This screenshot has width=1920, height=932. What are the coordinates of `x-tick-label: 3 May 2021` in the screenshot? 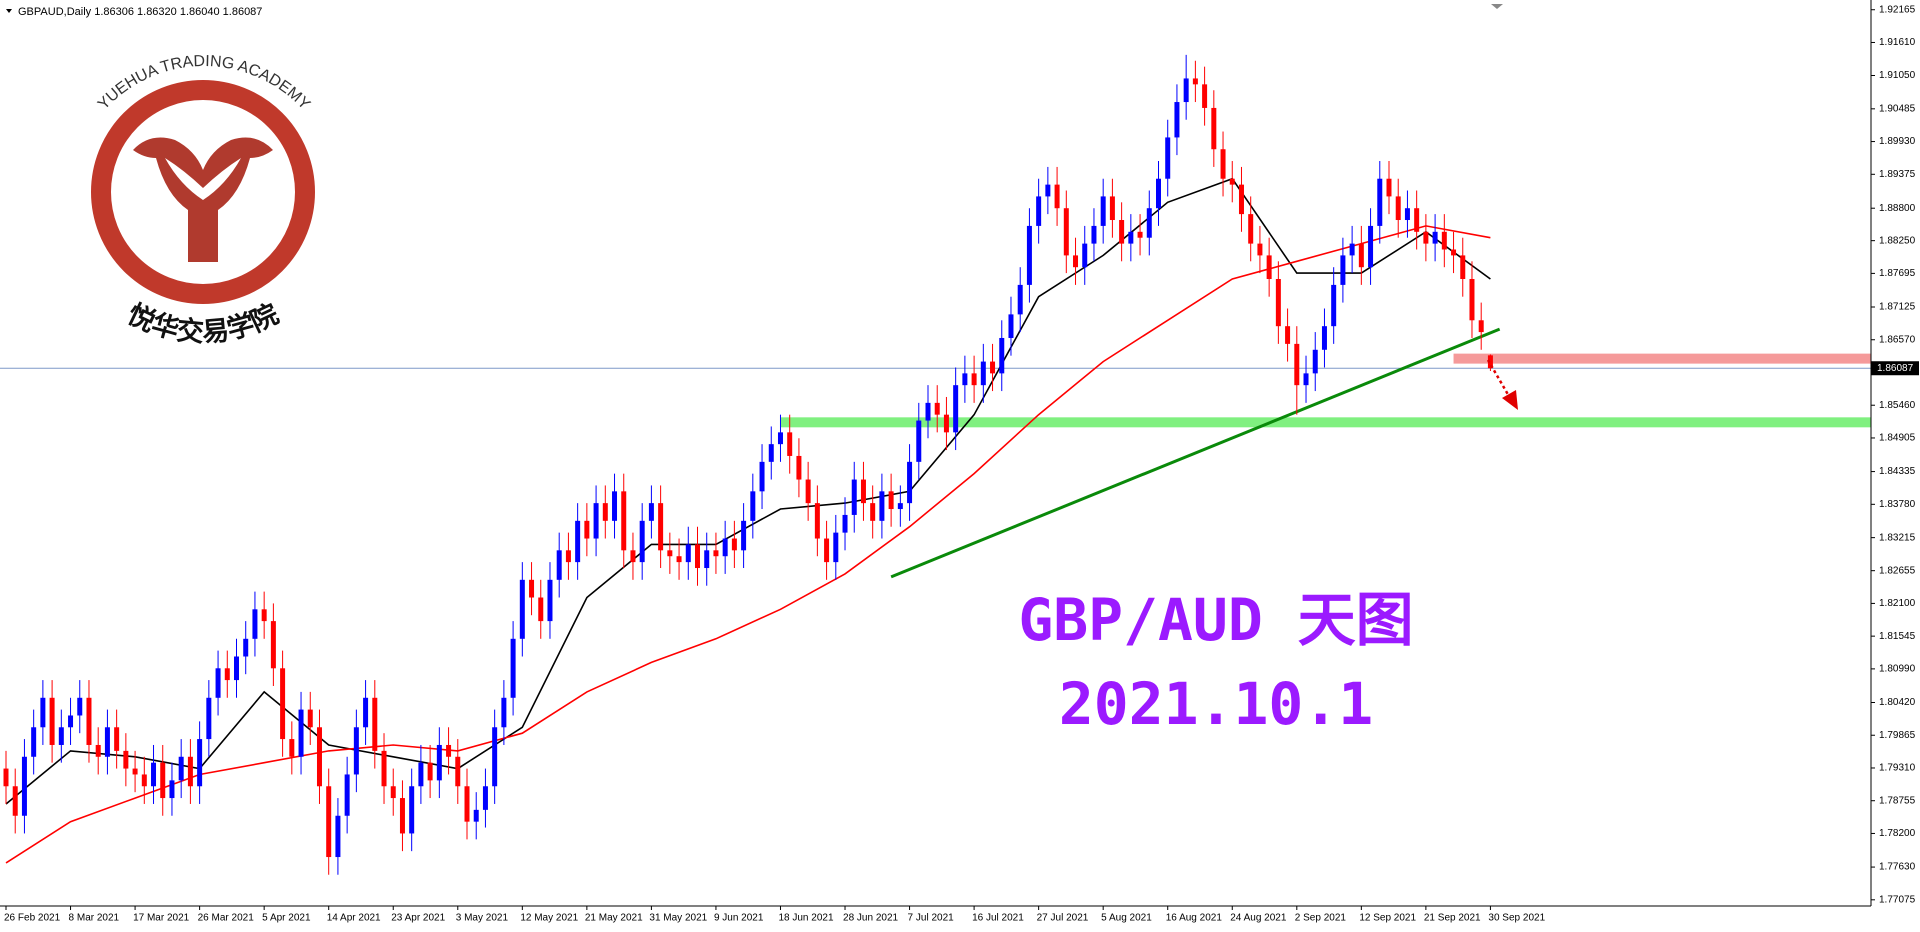 It's located at (482, 918).